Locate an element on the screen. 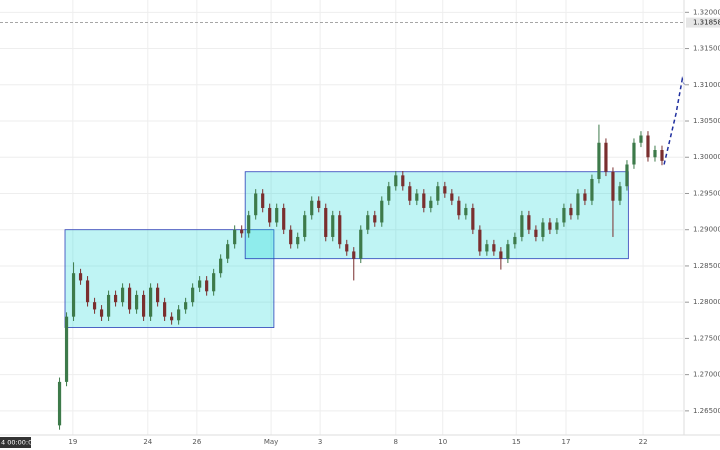  price-label: 1.31858 is located at coordinates (706, 23).